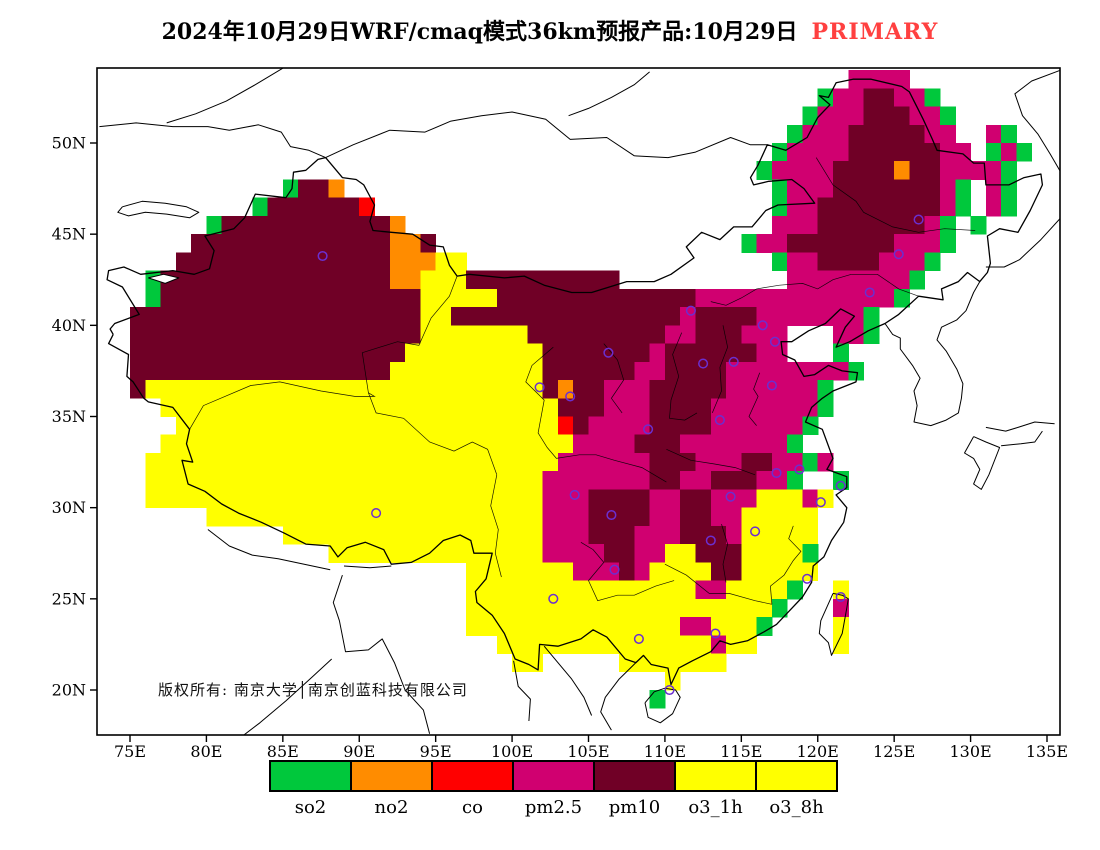  I want to click on legend: so2 no2 co pm2.5 pm10 o3_1h o3_8h, so click(553, 789).